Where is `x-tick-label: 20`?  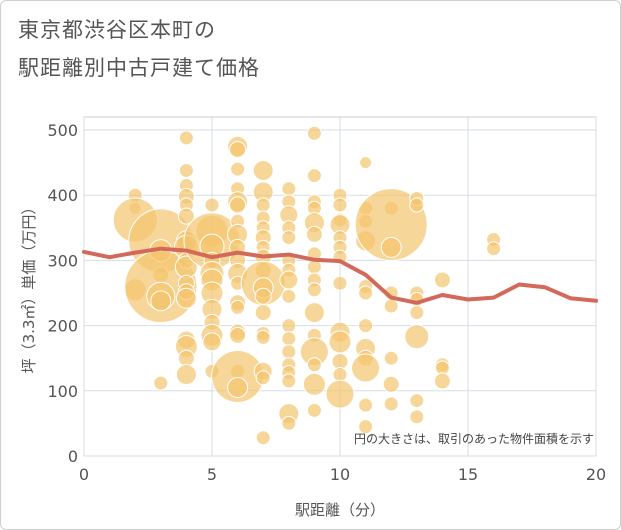 x-tick-label: 20 is located at coordinates (596, 474).